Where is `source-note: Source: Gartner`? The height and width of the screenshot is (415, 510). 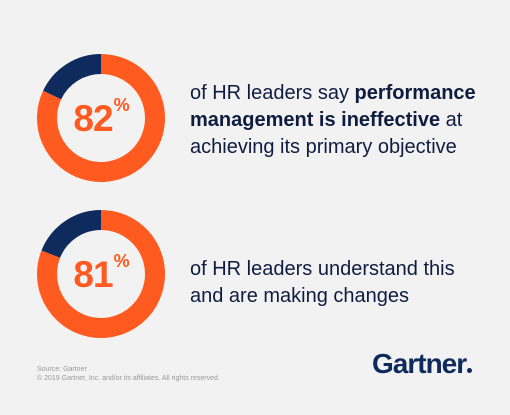
source-note: Source: Gartner is located at coordinates (62, 369).